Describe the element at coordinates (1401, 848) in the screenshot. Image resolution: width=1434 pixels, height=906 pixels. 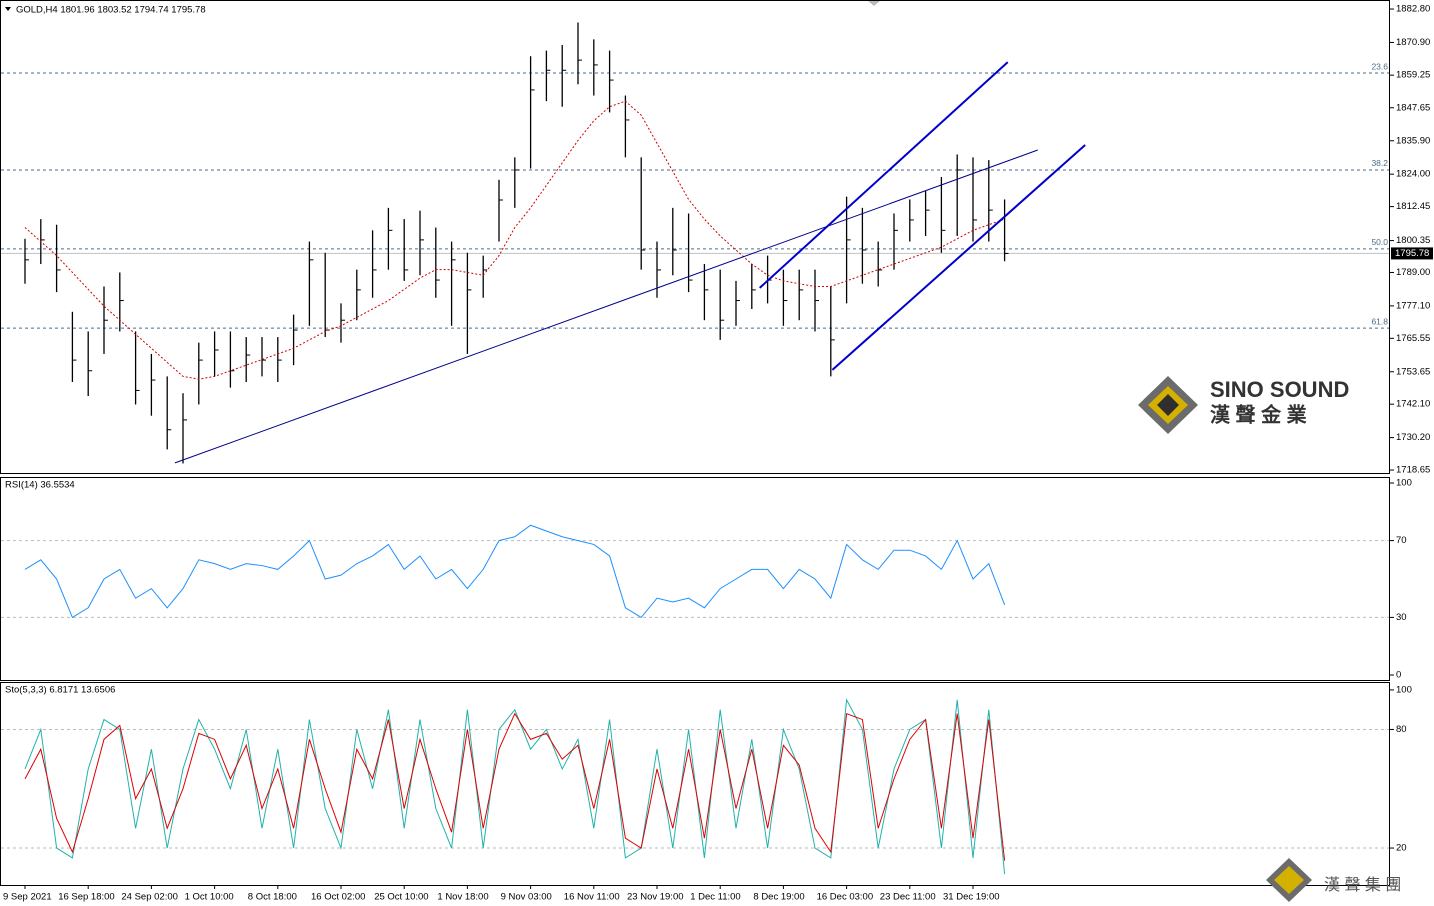
I see `y-tick-label: 20` at that location.